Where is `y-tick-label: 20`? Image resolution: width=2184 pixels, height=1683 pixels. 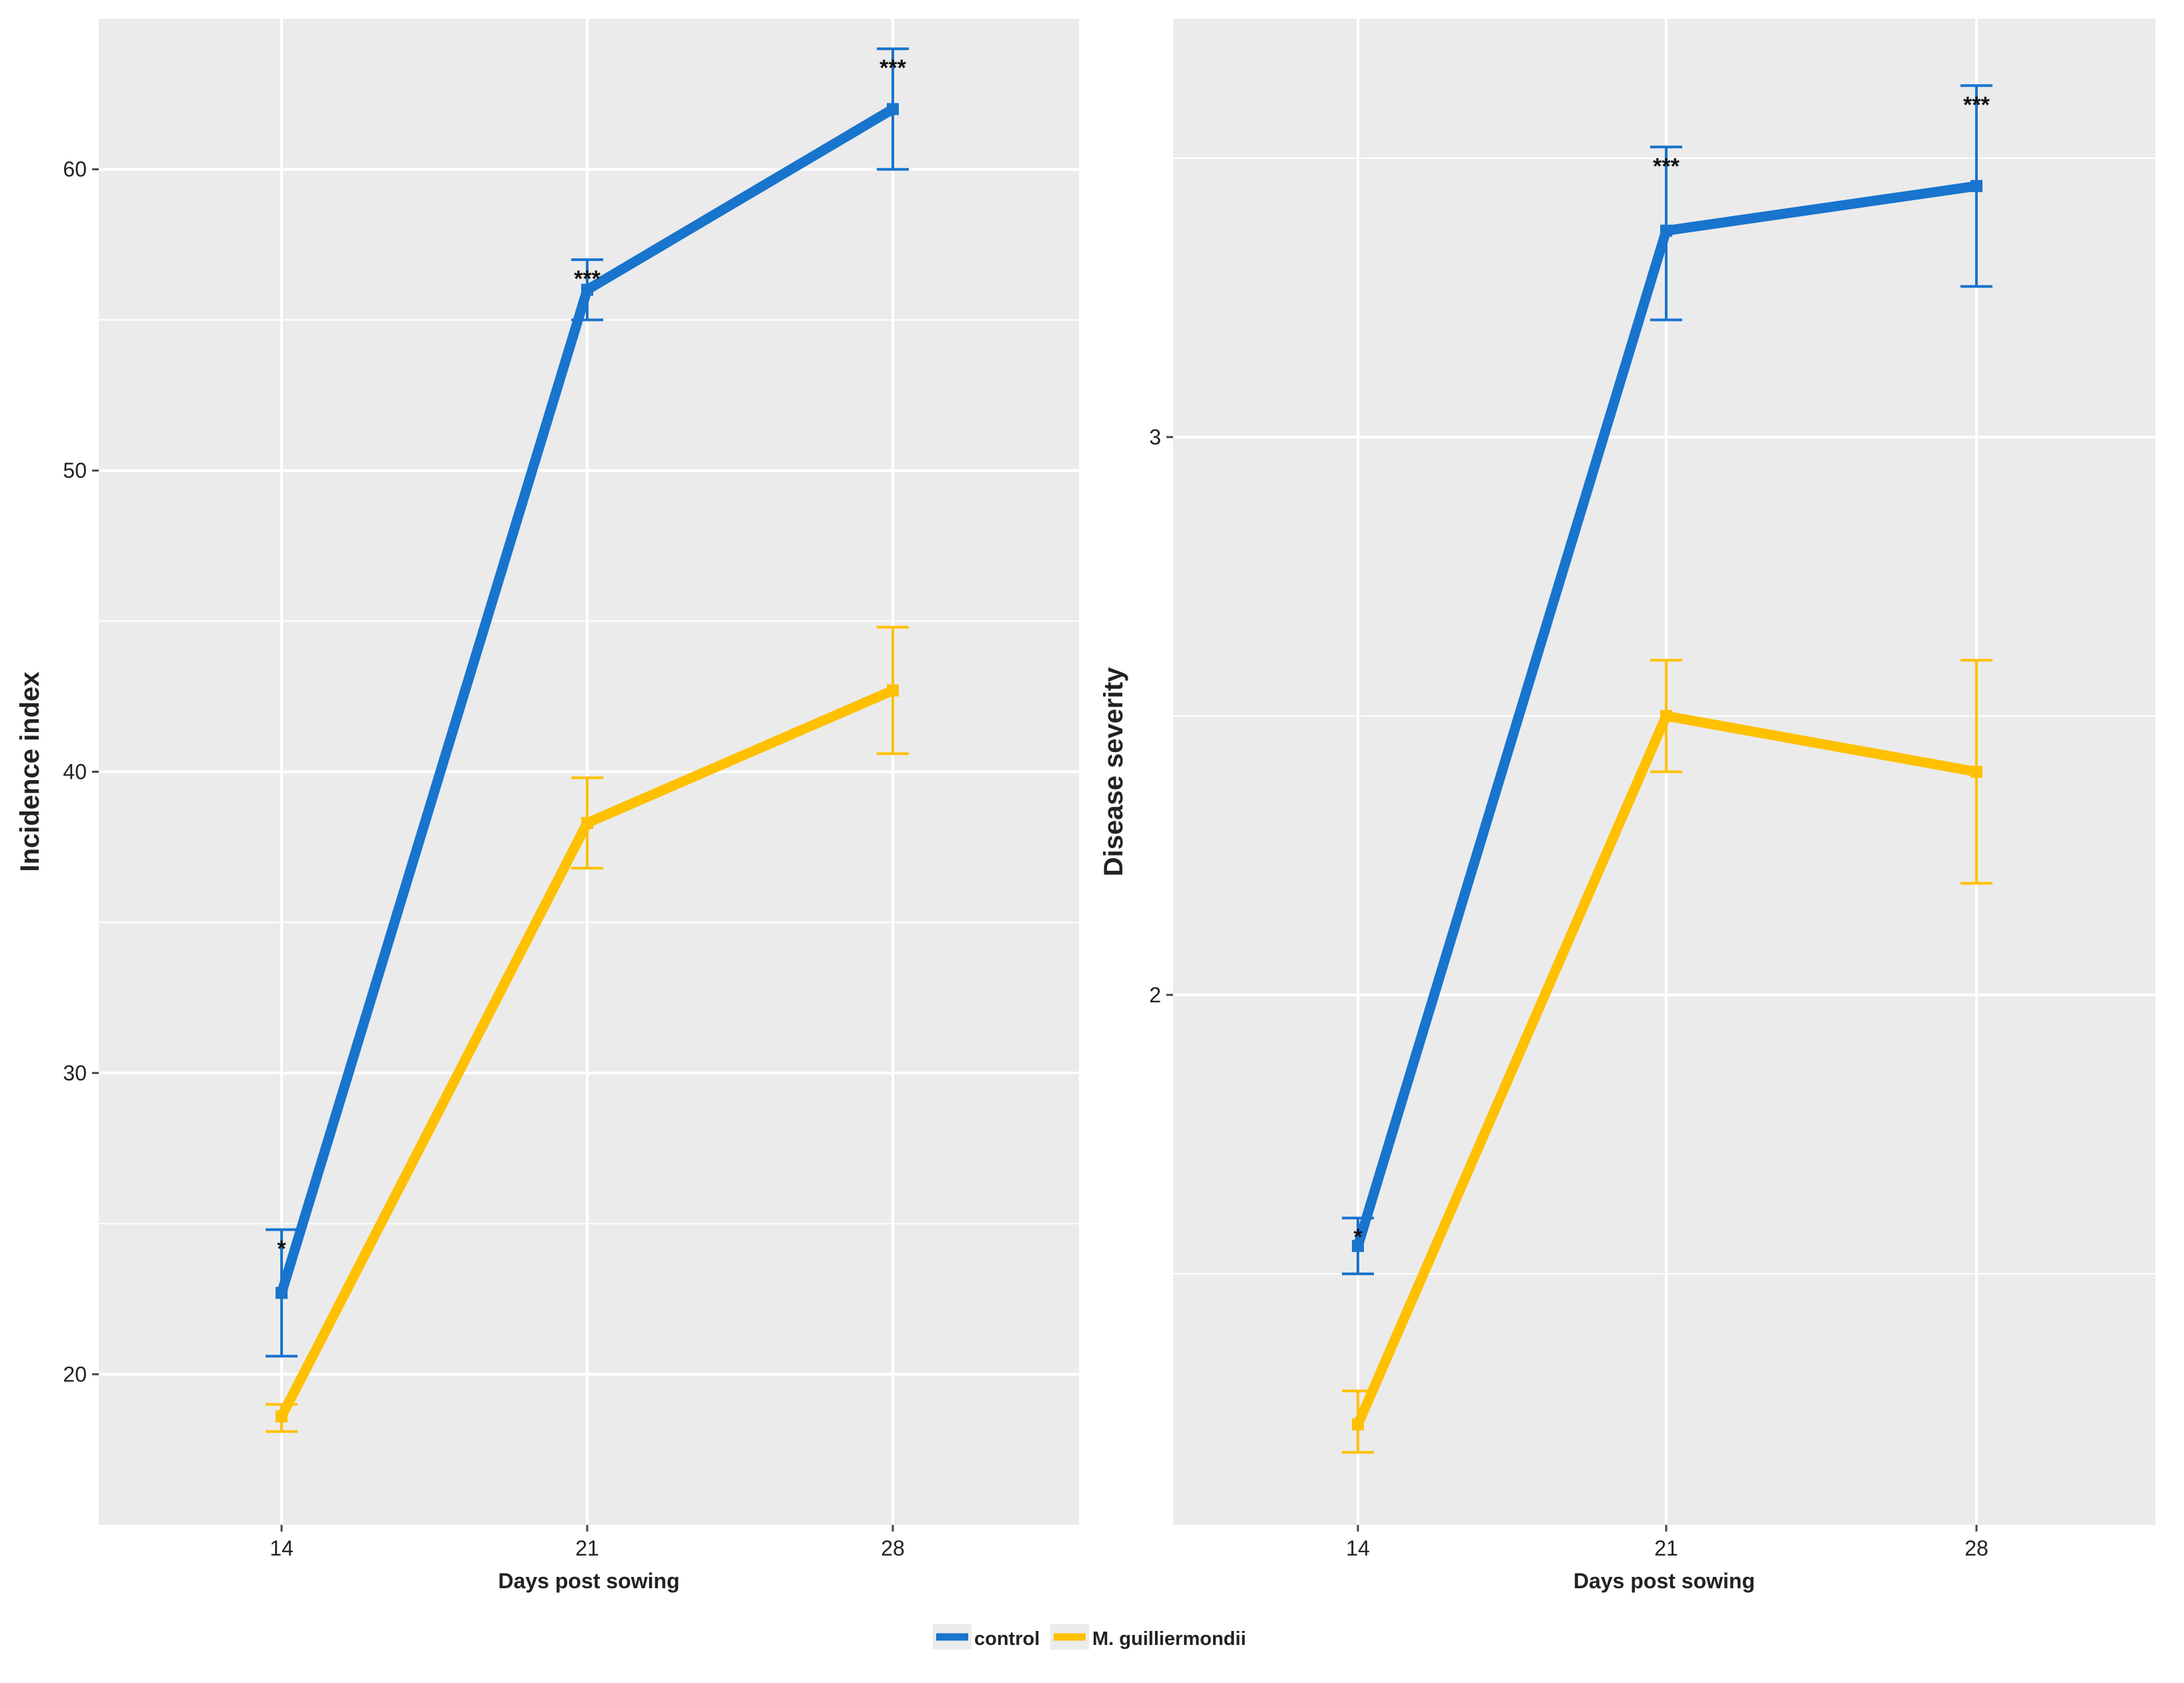 y-tick-label: 20 is located at coordinates (75, 1374).